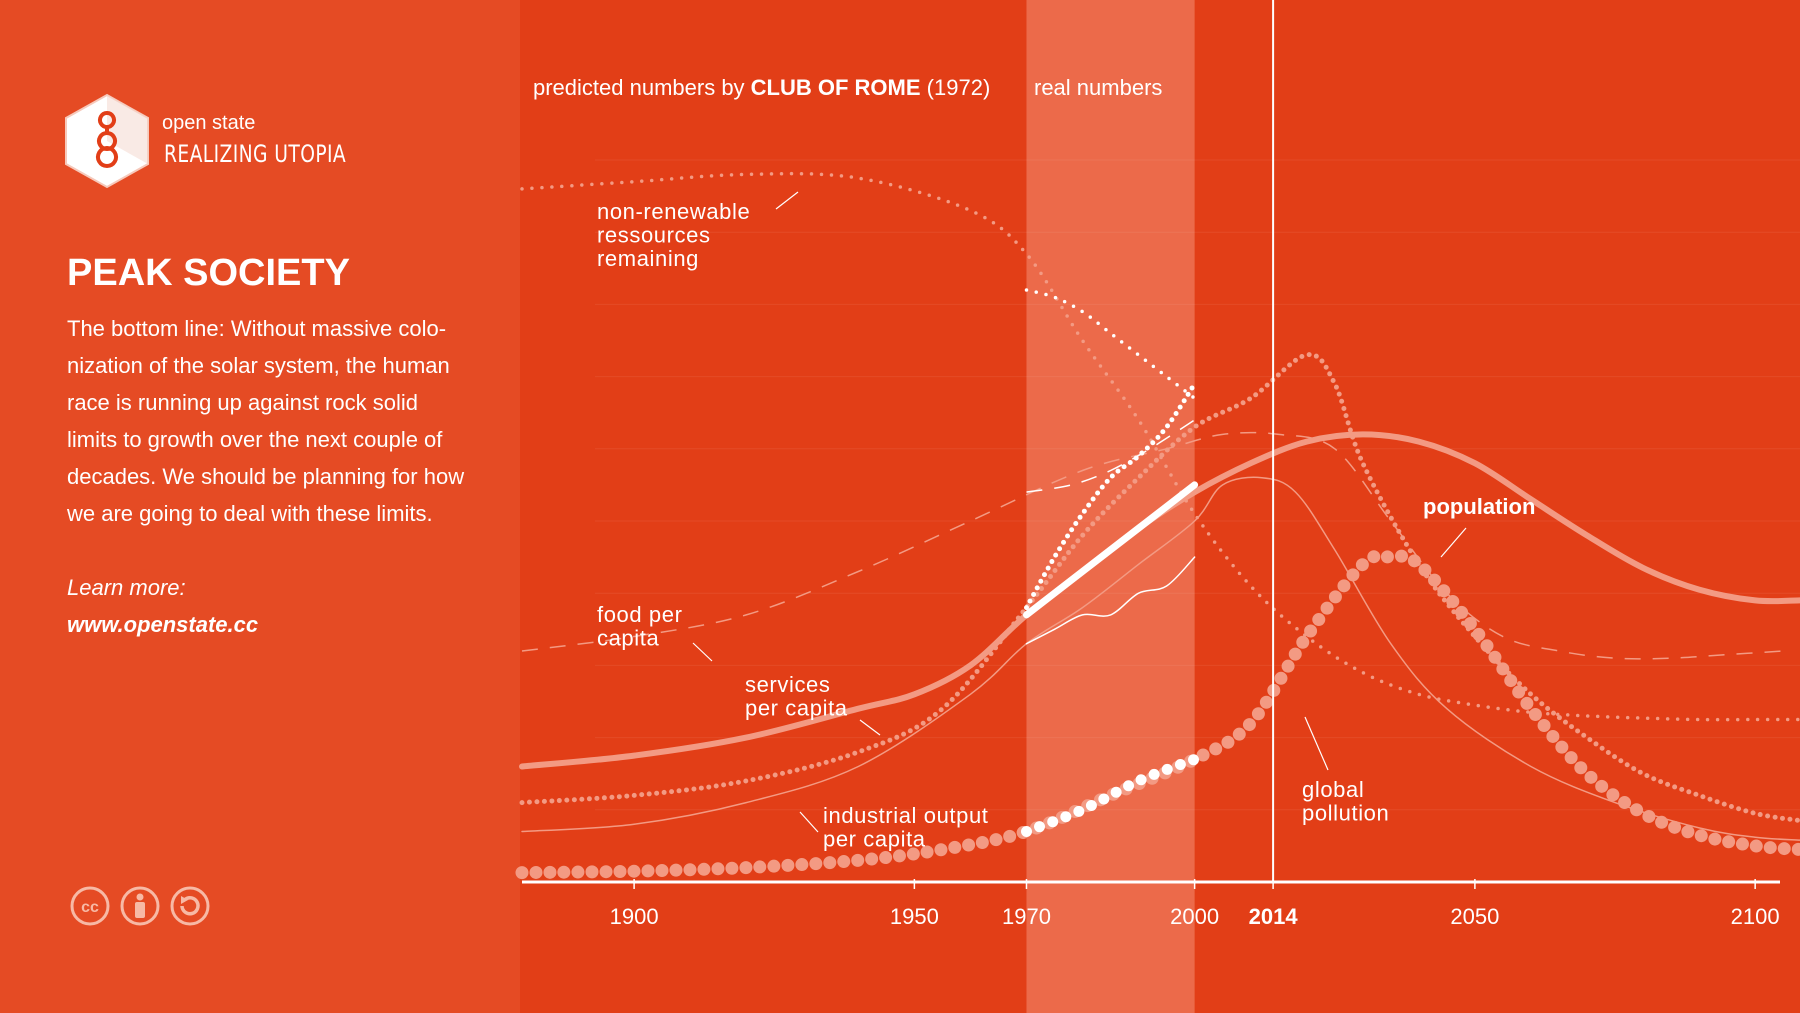  I want to click on share-alike-icon, so click(190, 906).